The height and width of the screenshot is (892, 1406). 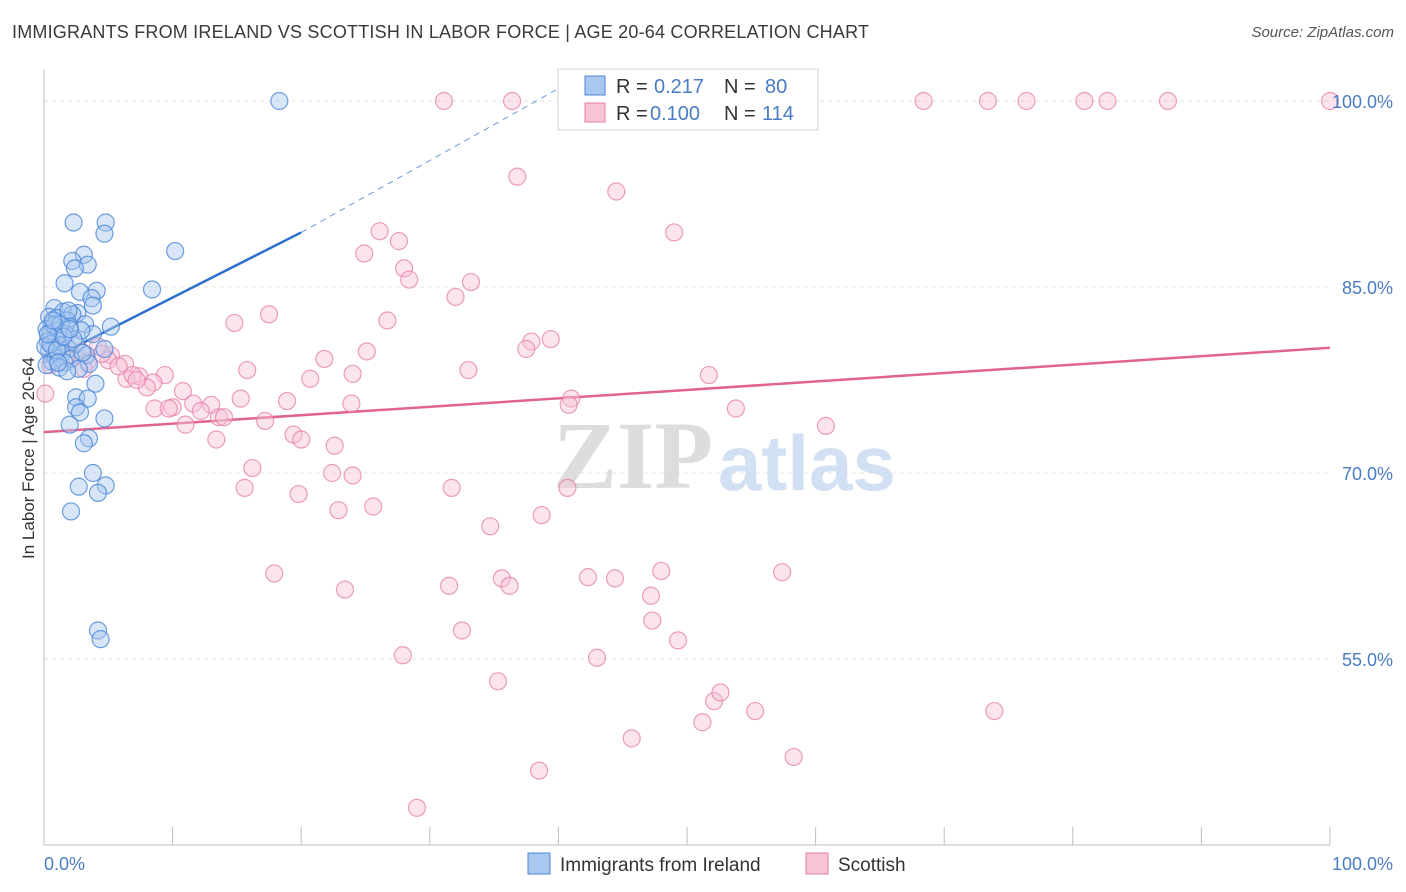 I want to click on source-label: Source: ZipAtlas.com, so click(x=1322, y=32).